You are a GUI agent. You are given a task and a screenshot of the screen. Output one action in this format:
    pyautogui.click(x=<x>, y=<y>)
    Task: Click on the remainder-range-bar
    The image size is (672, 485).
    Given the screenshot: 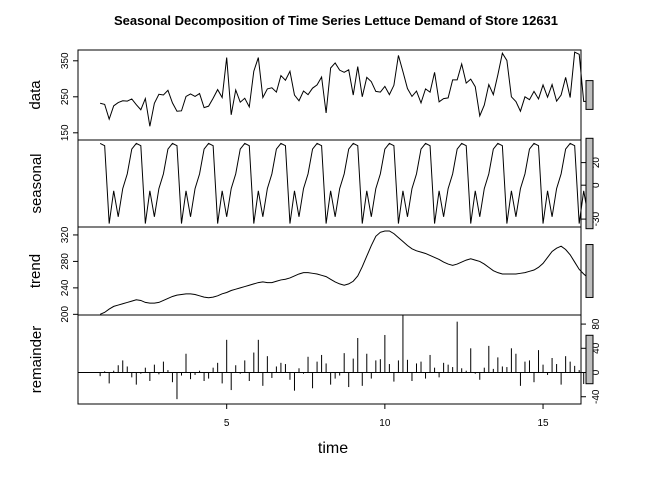 What is the action you would take?
    pyautogui.click(x=589, y=359)
    